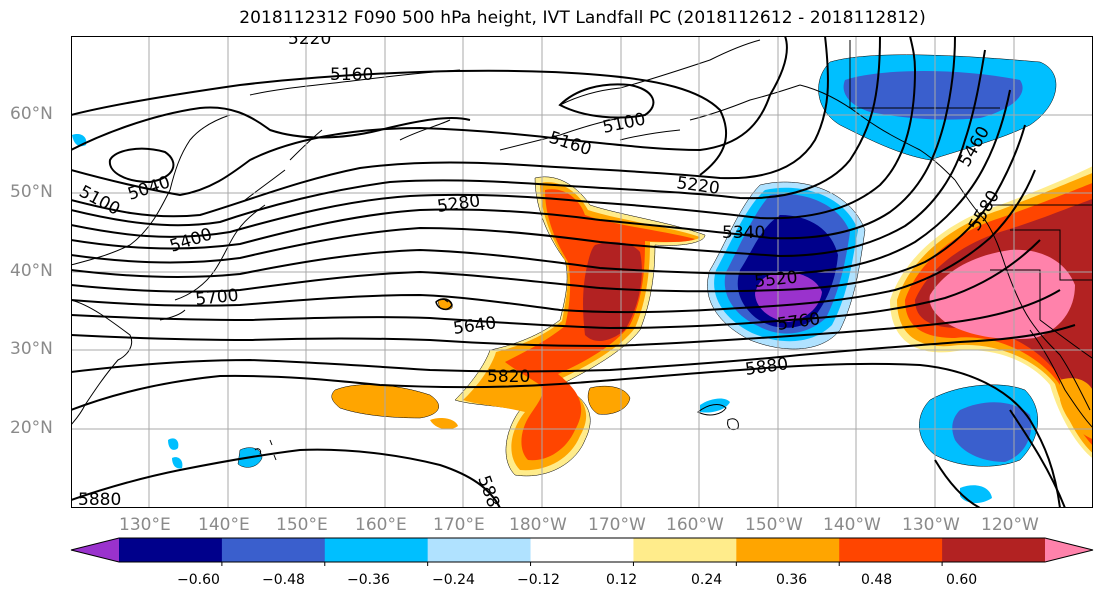 The height and width of the screenshot is (601, 1105). I want to click on colorbar-tick-4: −0.24, so click(453, 580).